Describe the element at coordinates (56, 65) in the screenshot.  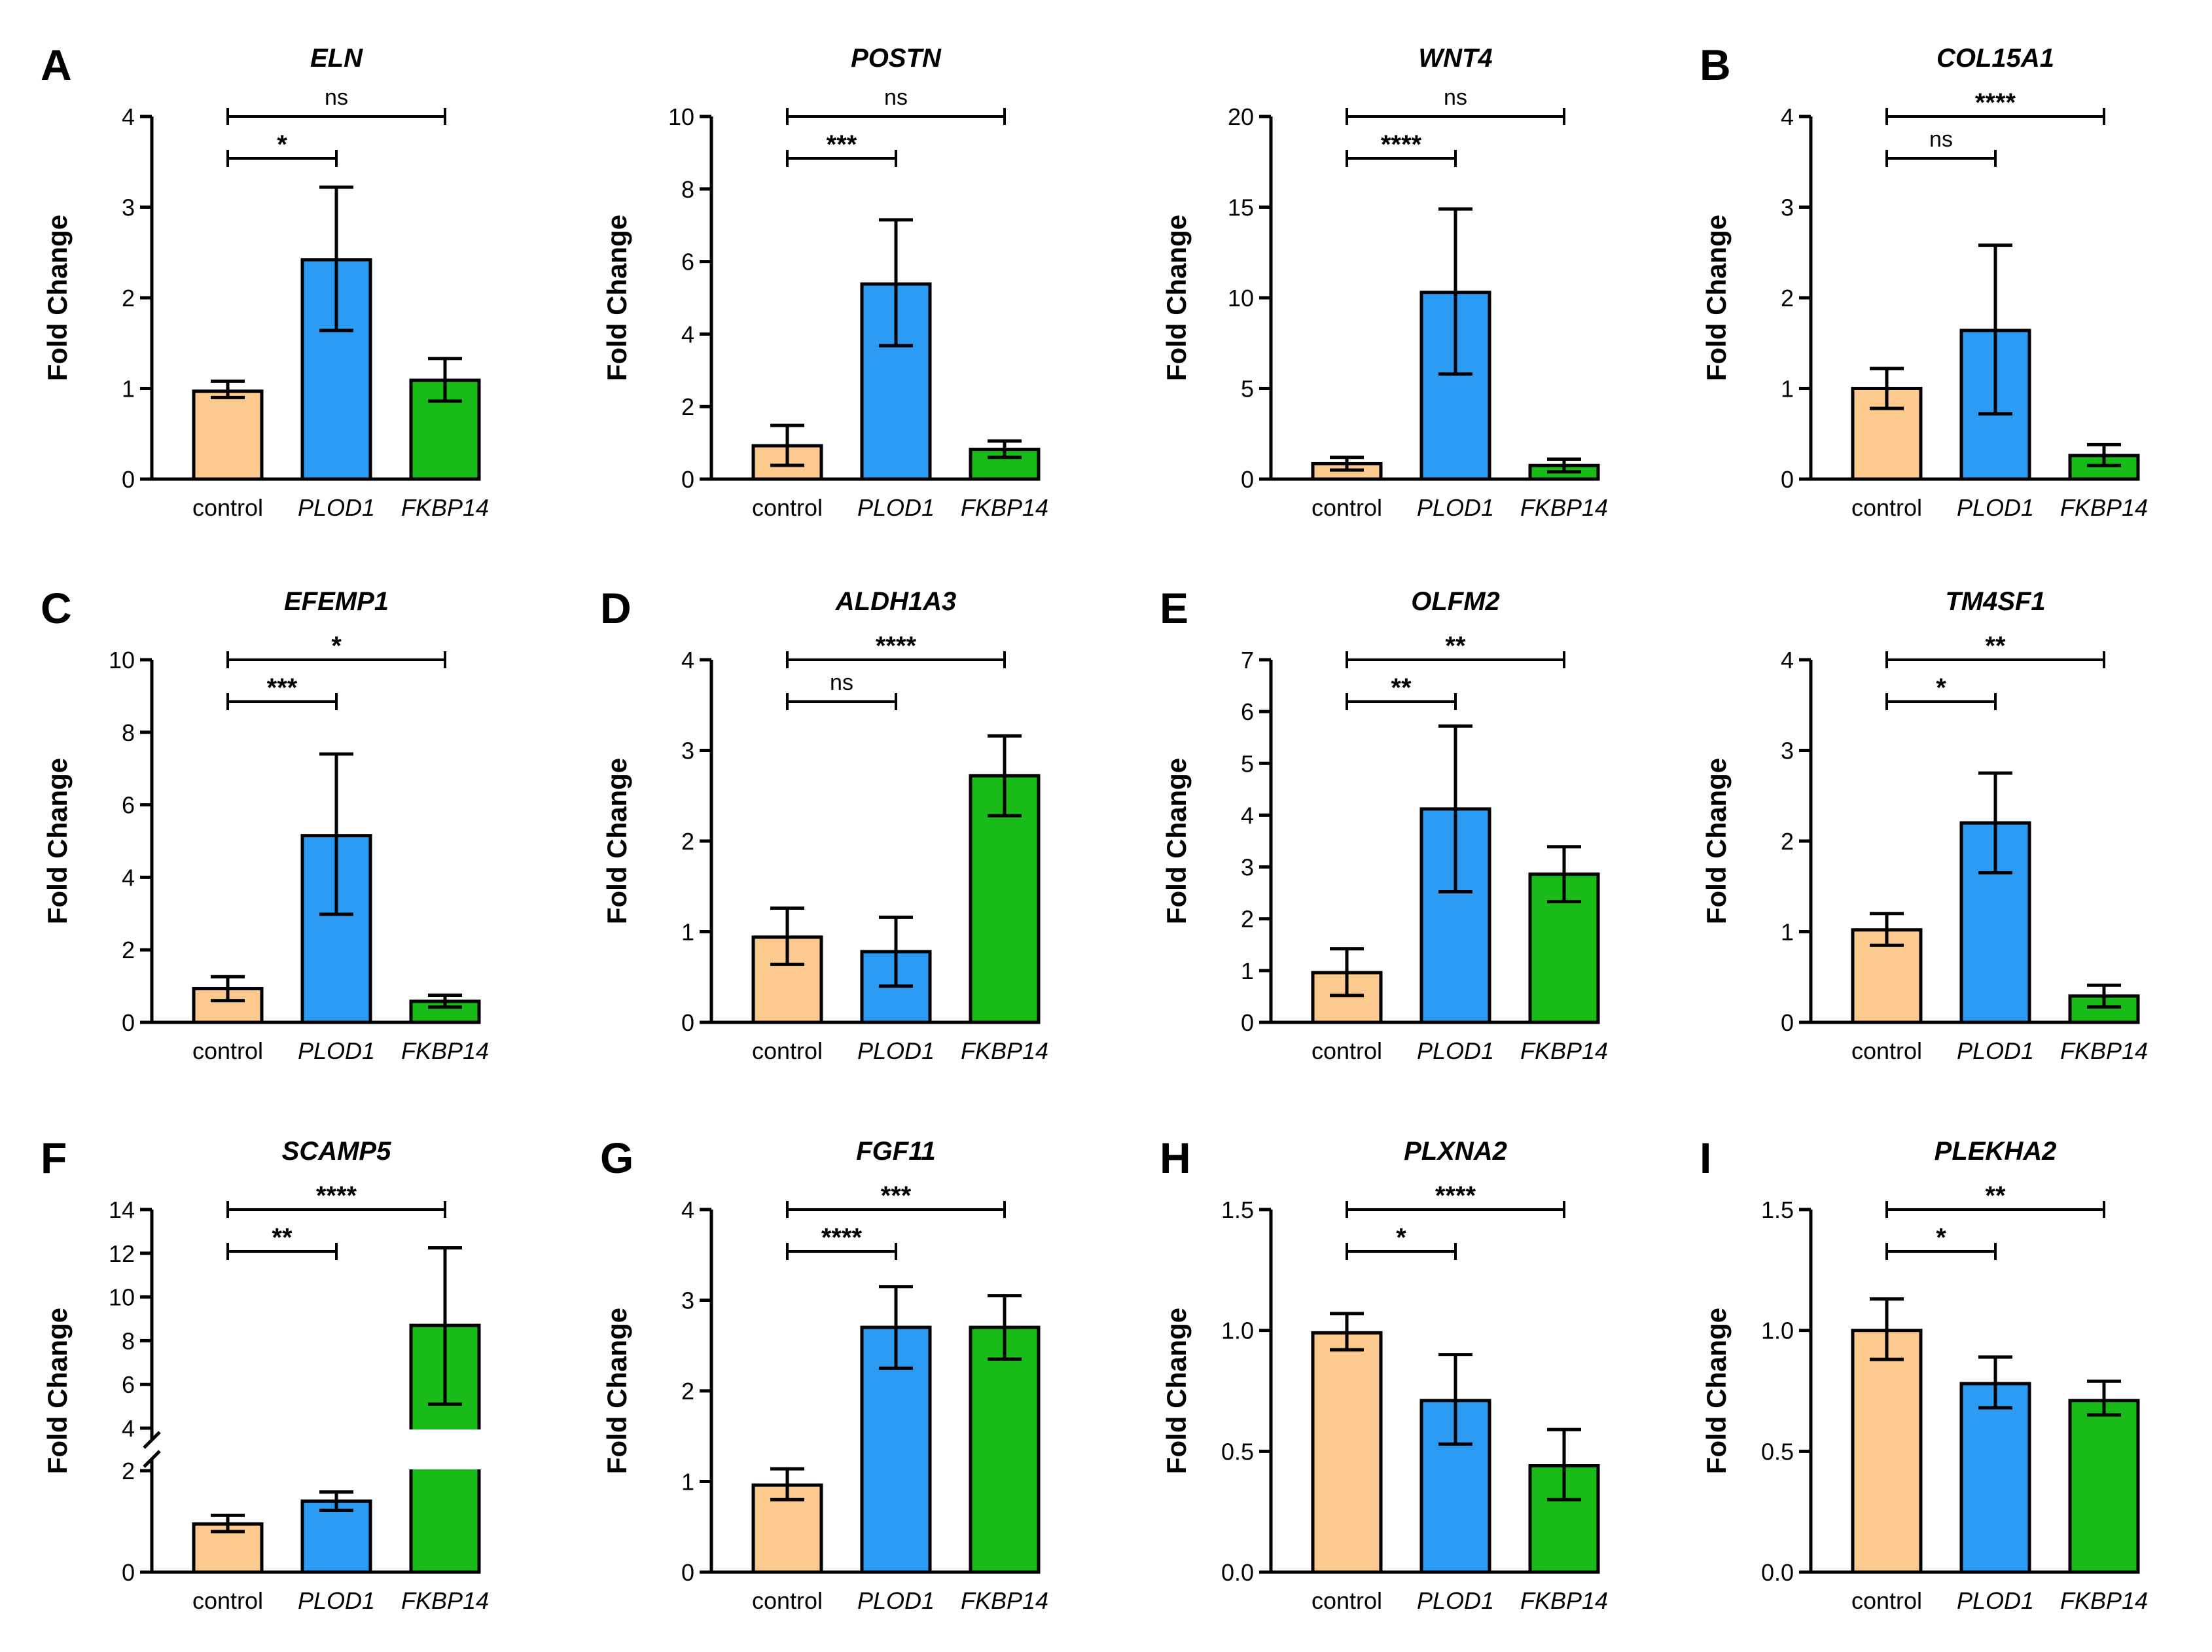
I see `panel-label: A` at that location.